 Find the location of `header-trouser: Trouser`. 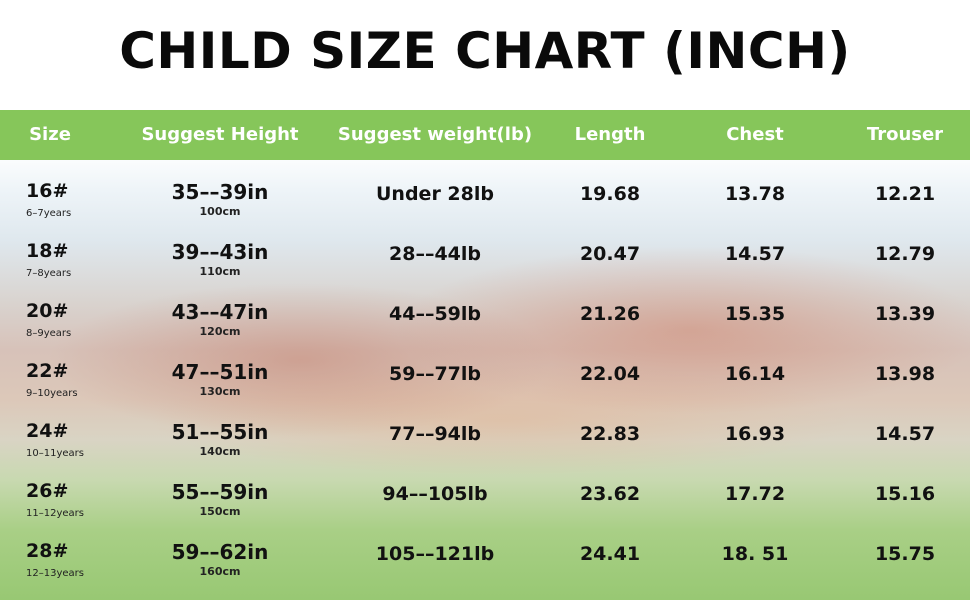

header-trouser: Trouser is located at coordinates (905, 134).